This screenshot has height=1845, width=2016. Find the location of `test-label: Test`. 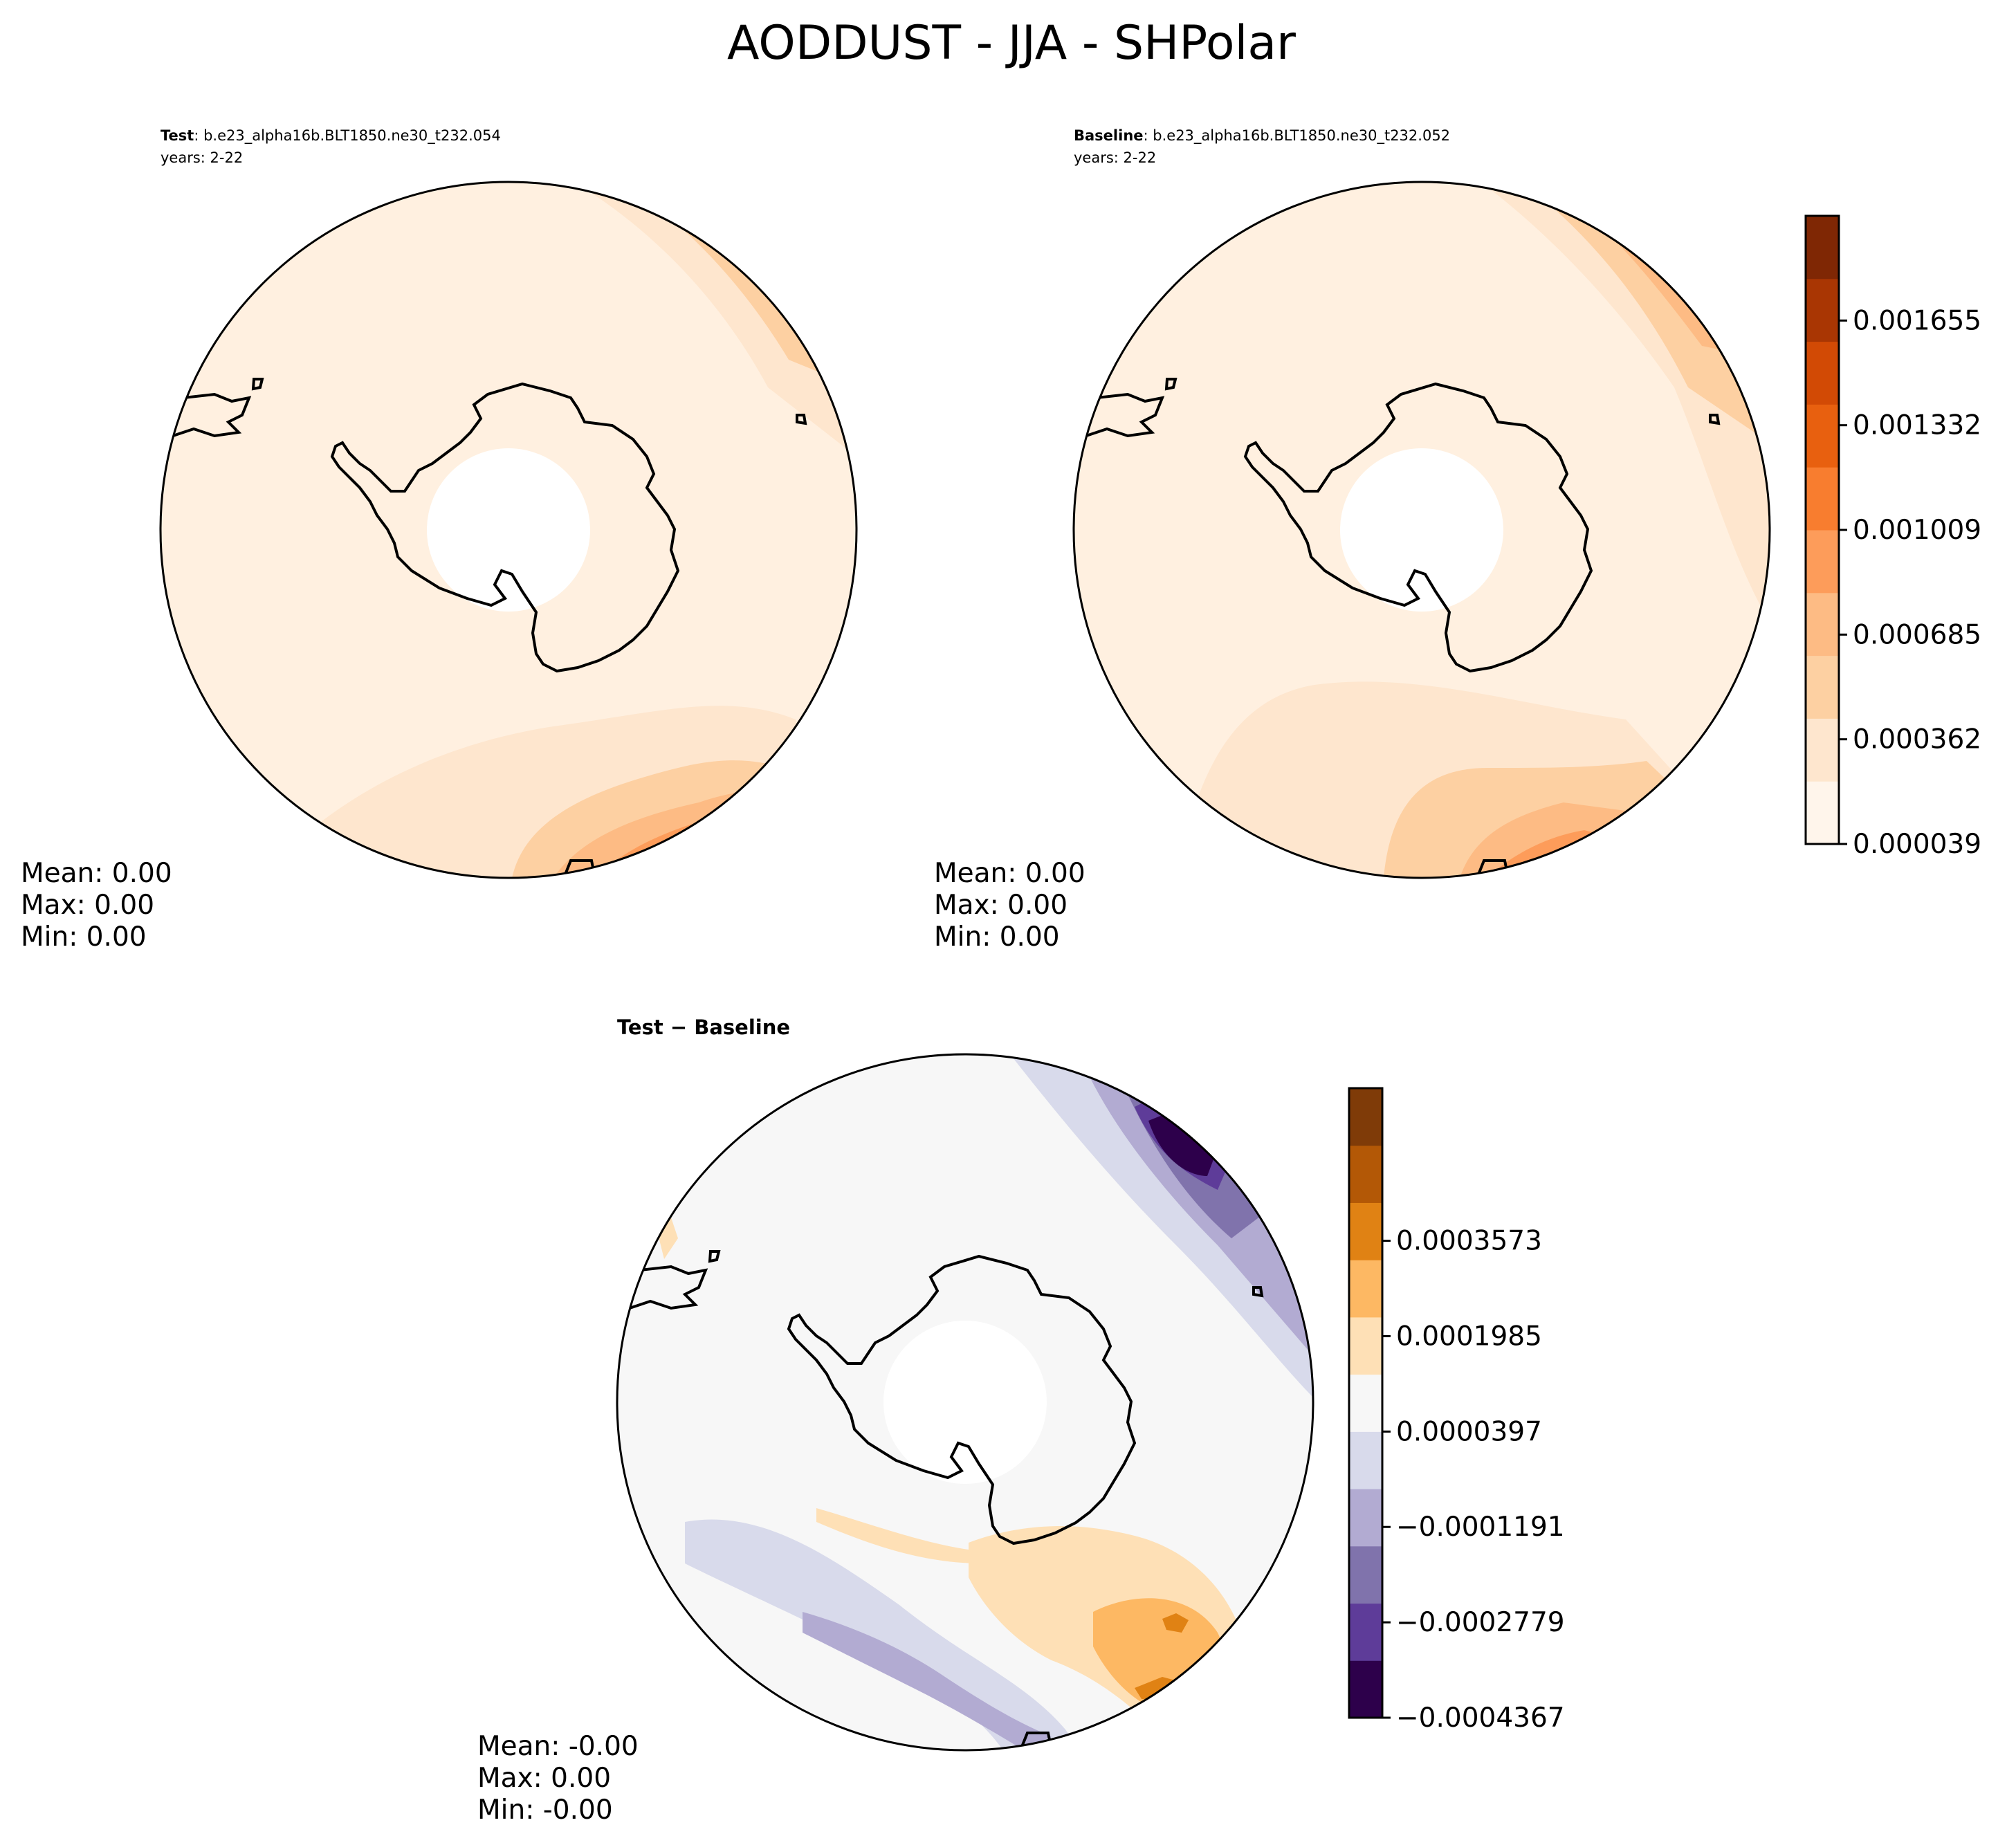

test-label: Test is located at coordinates (178, 135).